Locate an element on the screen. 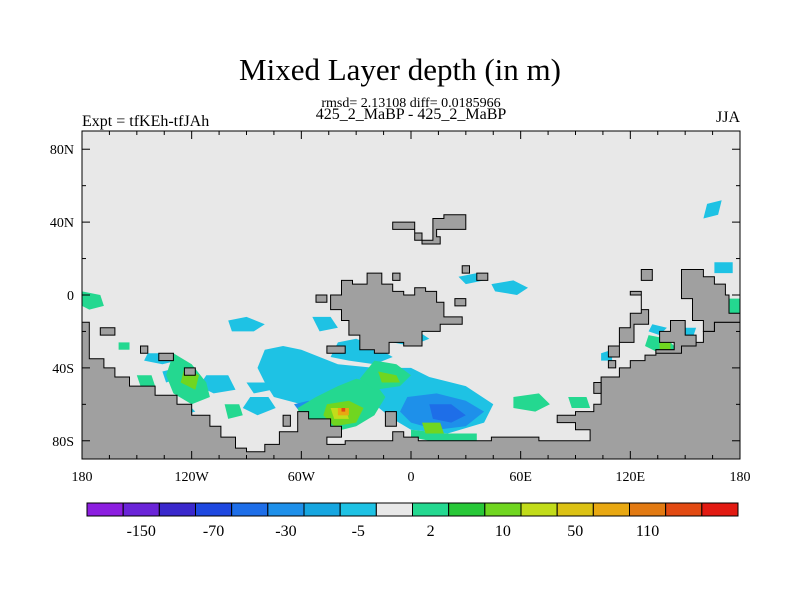  colorbar-label-0: -150 is located at coordinates (141, 531).